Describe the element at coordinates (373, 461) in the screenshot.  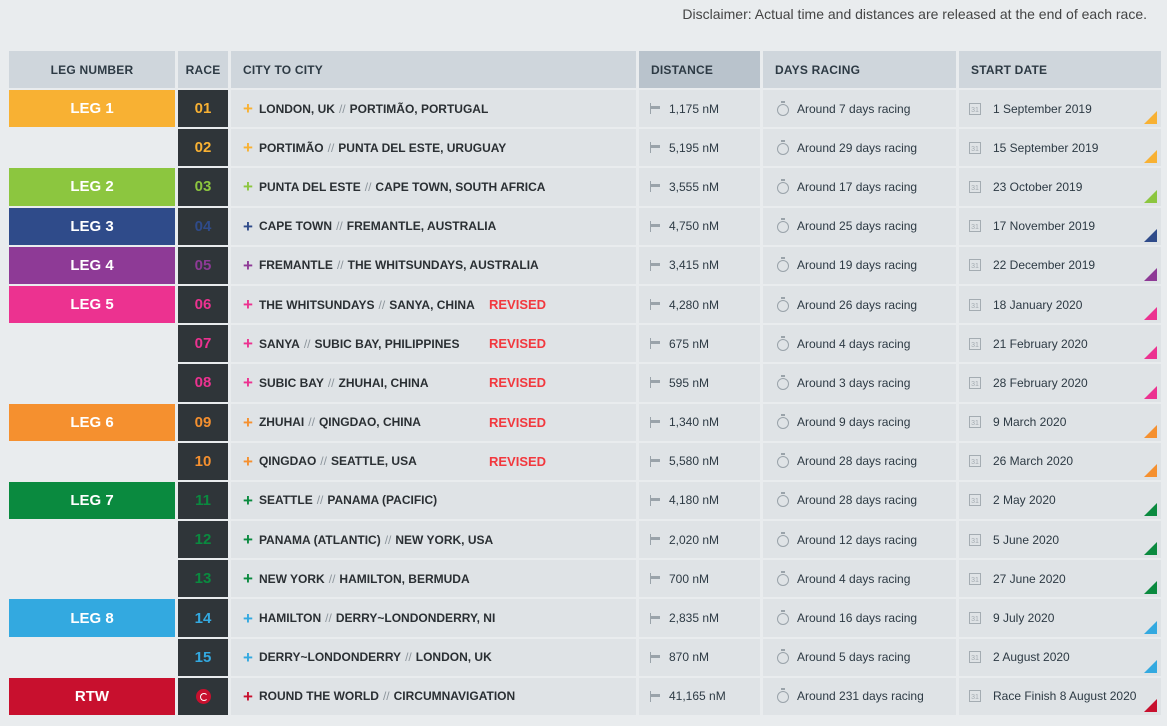
I see `route-to: SEATTLE, USA` at that location.